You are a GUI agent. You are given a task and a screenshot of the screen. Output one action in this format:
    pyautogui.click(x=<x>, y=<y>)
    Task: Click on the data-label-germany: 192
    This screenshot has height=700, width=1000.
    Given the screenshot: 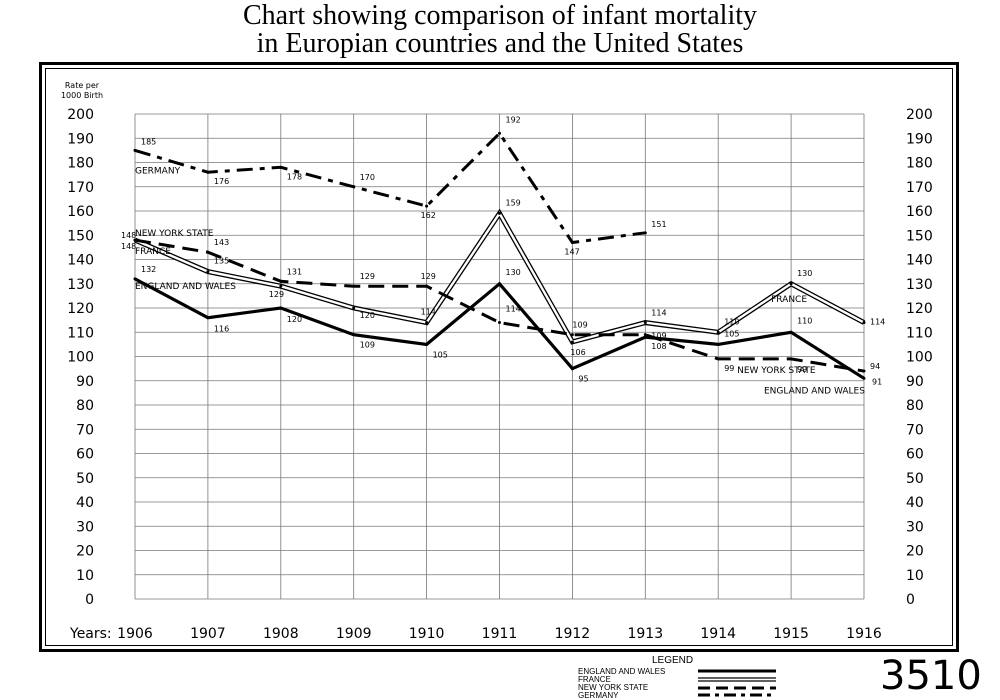 What is the action you would take?
    pyautogui.click(x=513, y=119)
    